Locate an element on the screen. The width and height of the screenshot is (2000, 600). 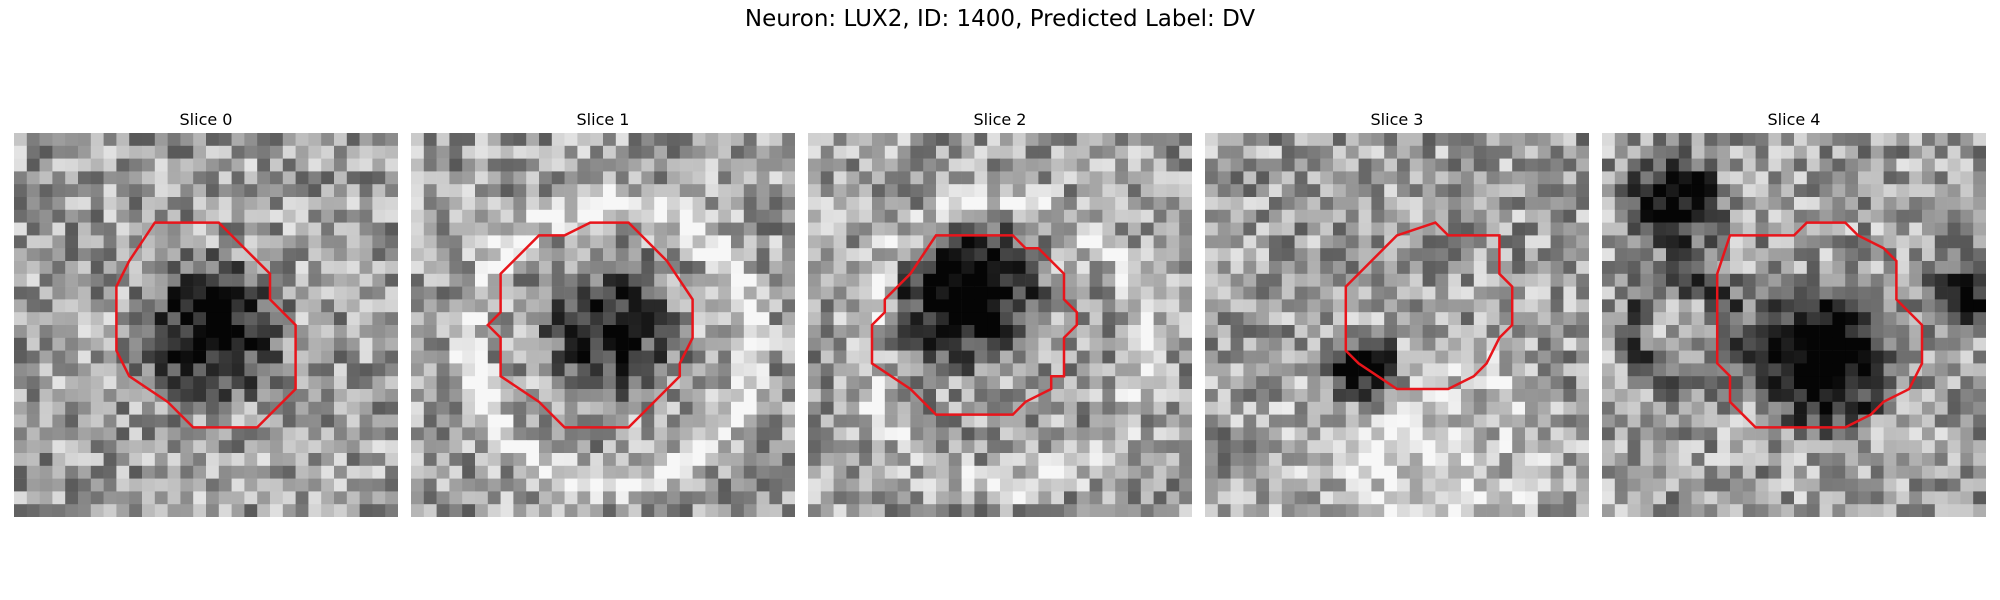
slice-title-1: Slice 1 is located at coordinates (603, 119).